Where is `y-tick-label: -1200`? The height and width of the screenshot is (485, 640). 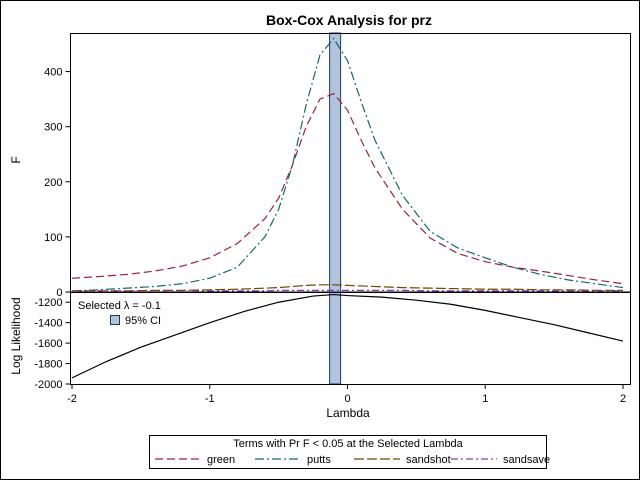 y-tick-label: -1200 is located at coordinates (48, 303).